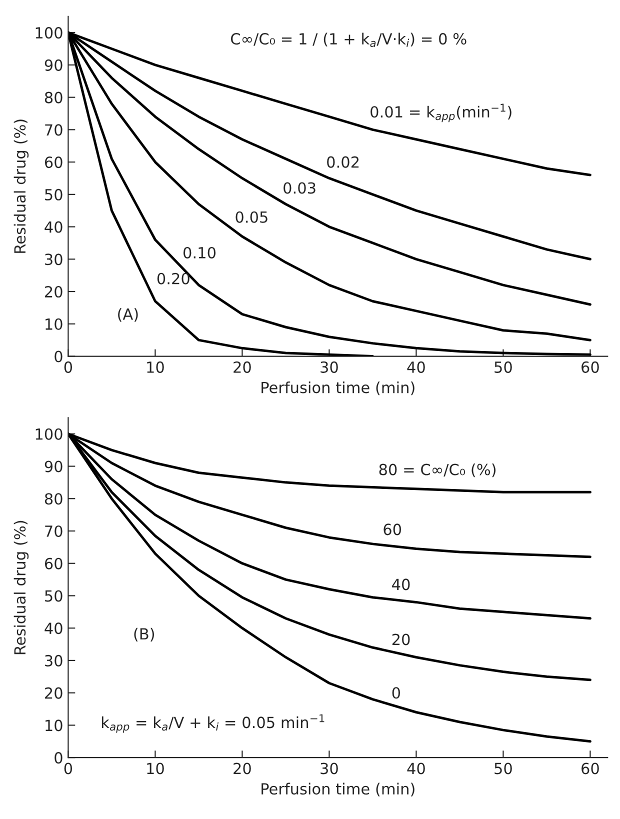  Describe the element at coordinates (173, 278) in the screenshot. I see `annotation: 0.20` at that location.